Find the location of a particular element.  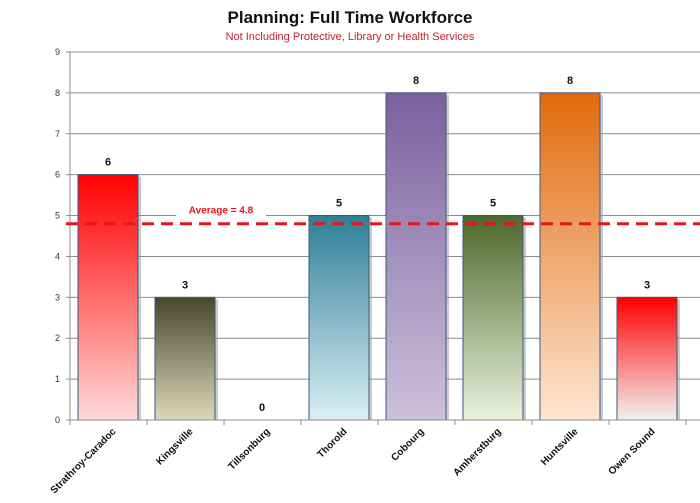

x-tick-label: Owen Sound is located at coordinates (632, 451).